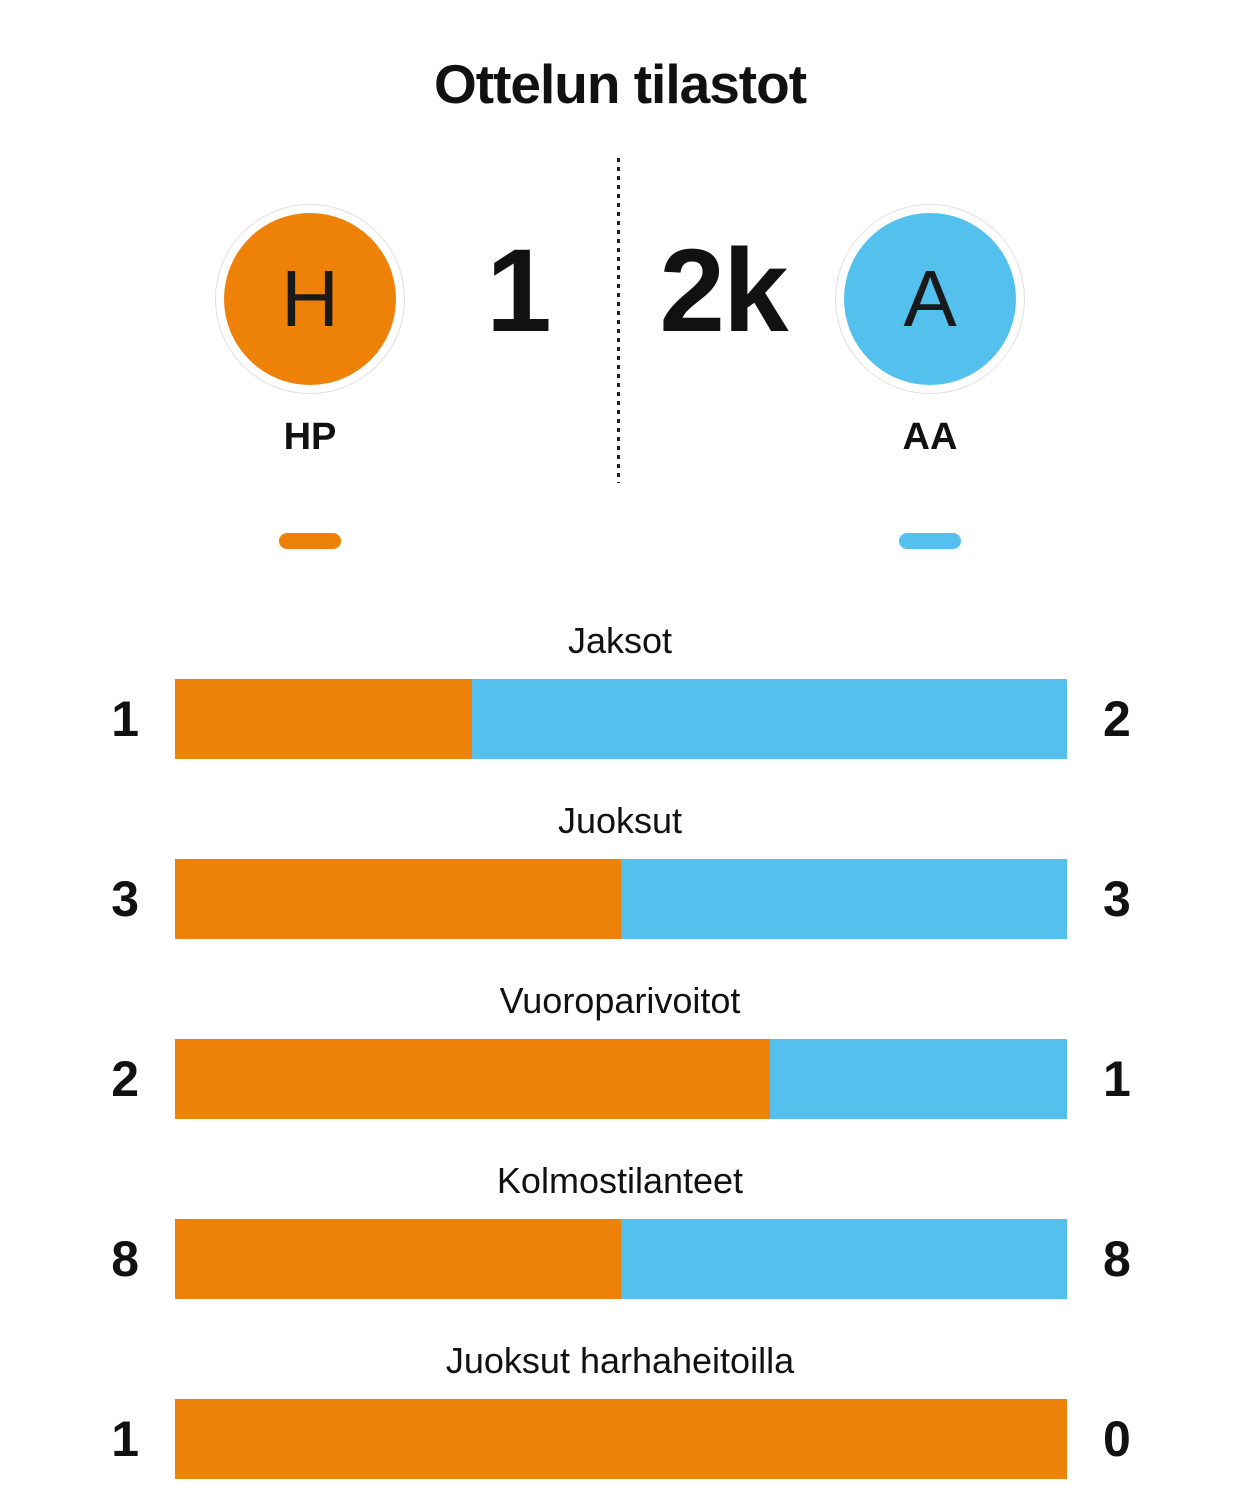 This screenshot has width=1240, height=1500. I want to click on stat-title: Kolmostilanteet, so click(620, 1180).